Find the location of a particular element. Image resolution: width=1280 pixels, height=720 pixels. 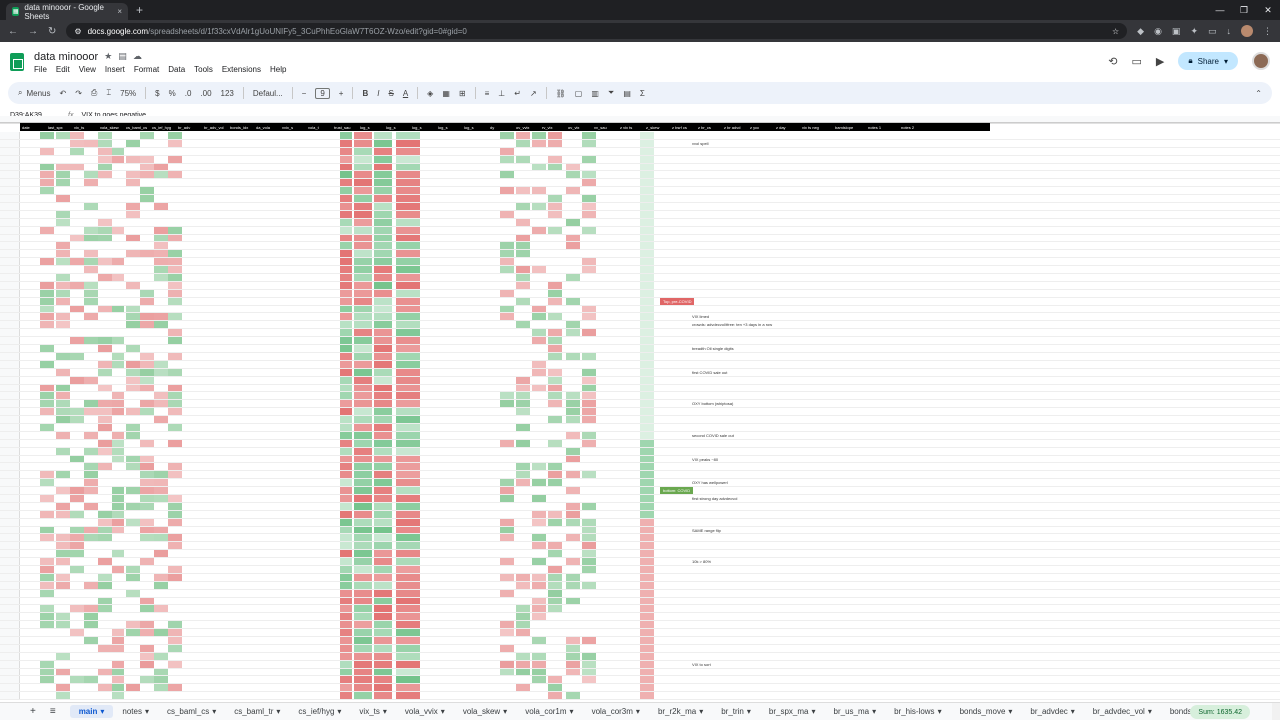

note-badge: Top, pre-COVID is located at coordinates (677, 301).